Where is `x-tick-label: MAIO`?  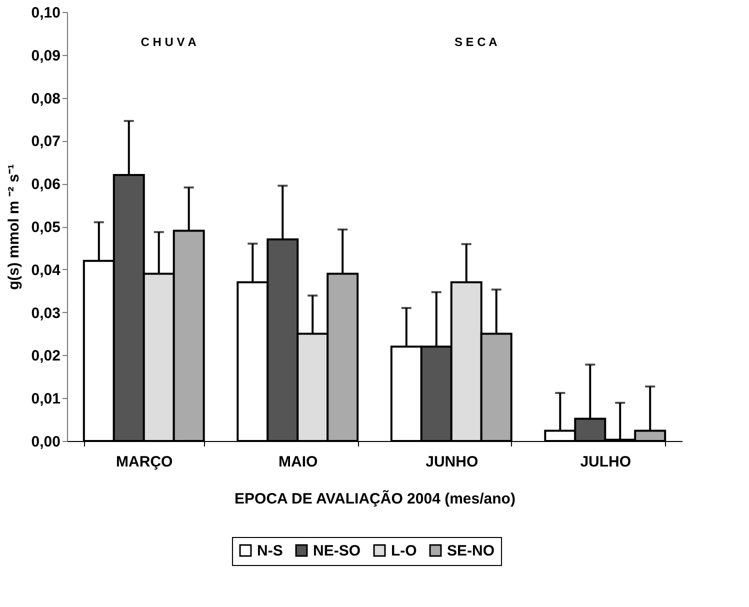 x-tick-label: MAIO is located at coordinates (298, 462).